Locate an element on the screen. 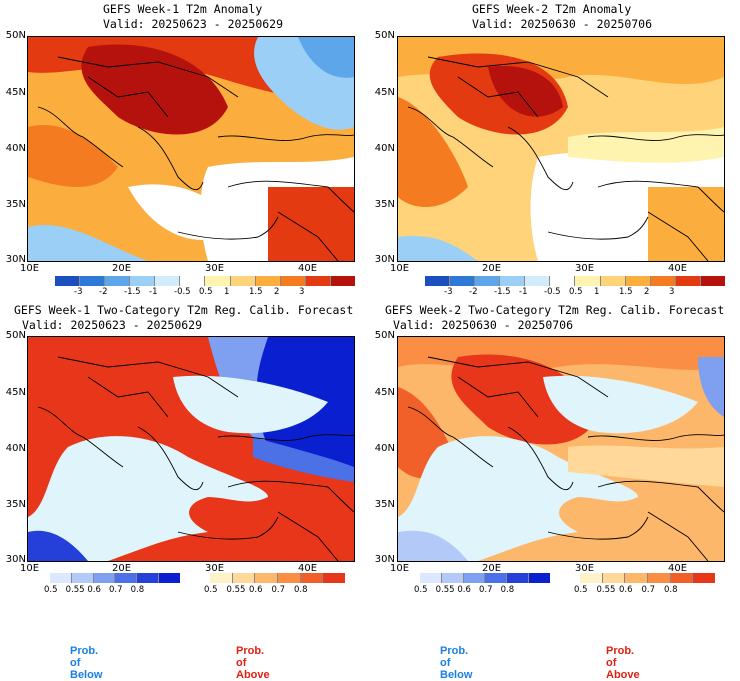 This screenshot has width=740, height=681. colorbar-tick-label: -1 is located at coordinates (153, 292).